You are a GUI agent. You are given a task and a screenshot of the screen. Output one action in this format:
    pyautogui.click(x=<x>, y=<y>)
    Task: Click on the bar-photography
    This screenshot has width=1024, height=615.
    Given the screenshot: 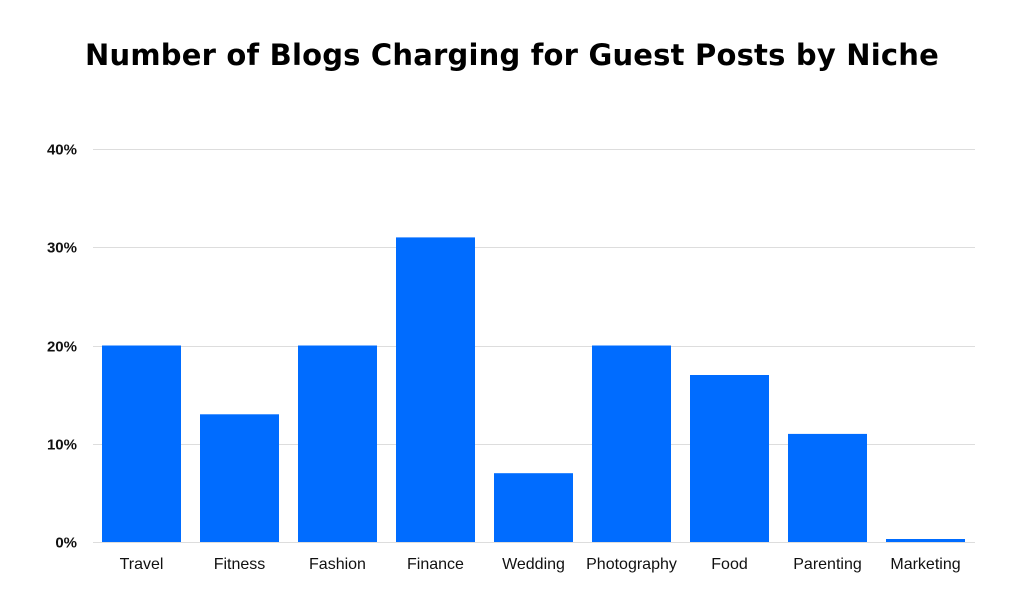 What is the action you would take?
    pyautogui.click(x=631, y=443)
    